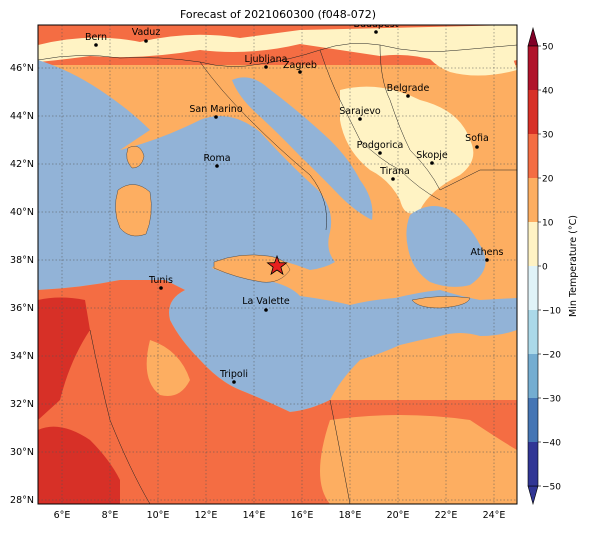 This screenshot has width=592, height=533. I want to click on colorbar-tick-label: 0, so click(545, 268).